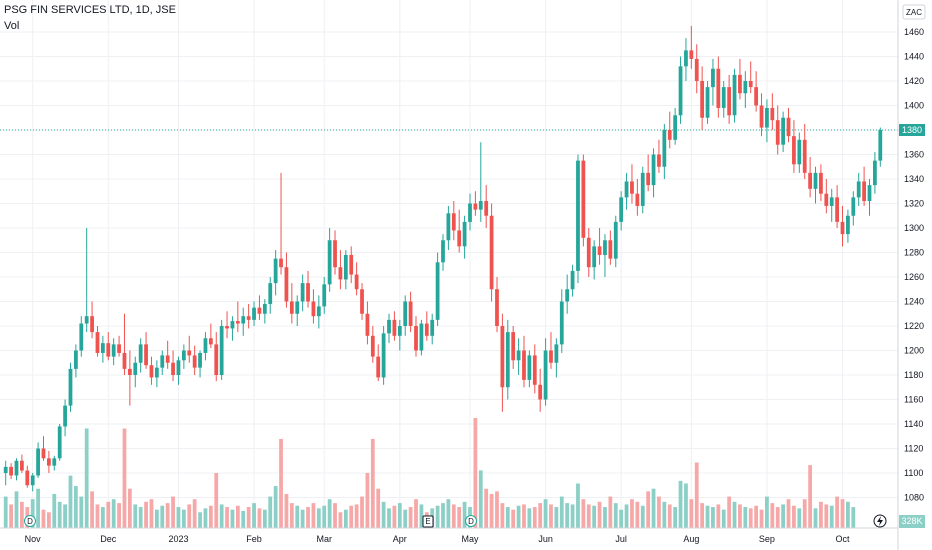 The width and height of the screenshot is (932, 550). Describe the element at coordinates (914, 57) in the screenshot. I see `y-tick-label: 1440` at that location.